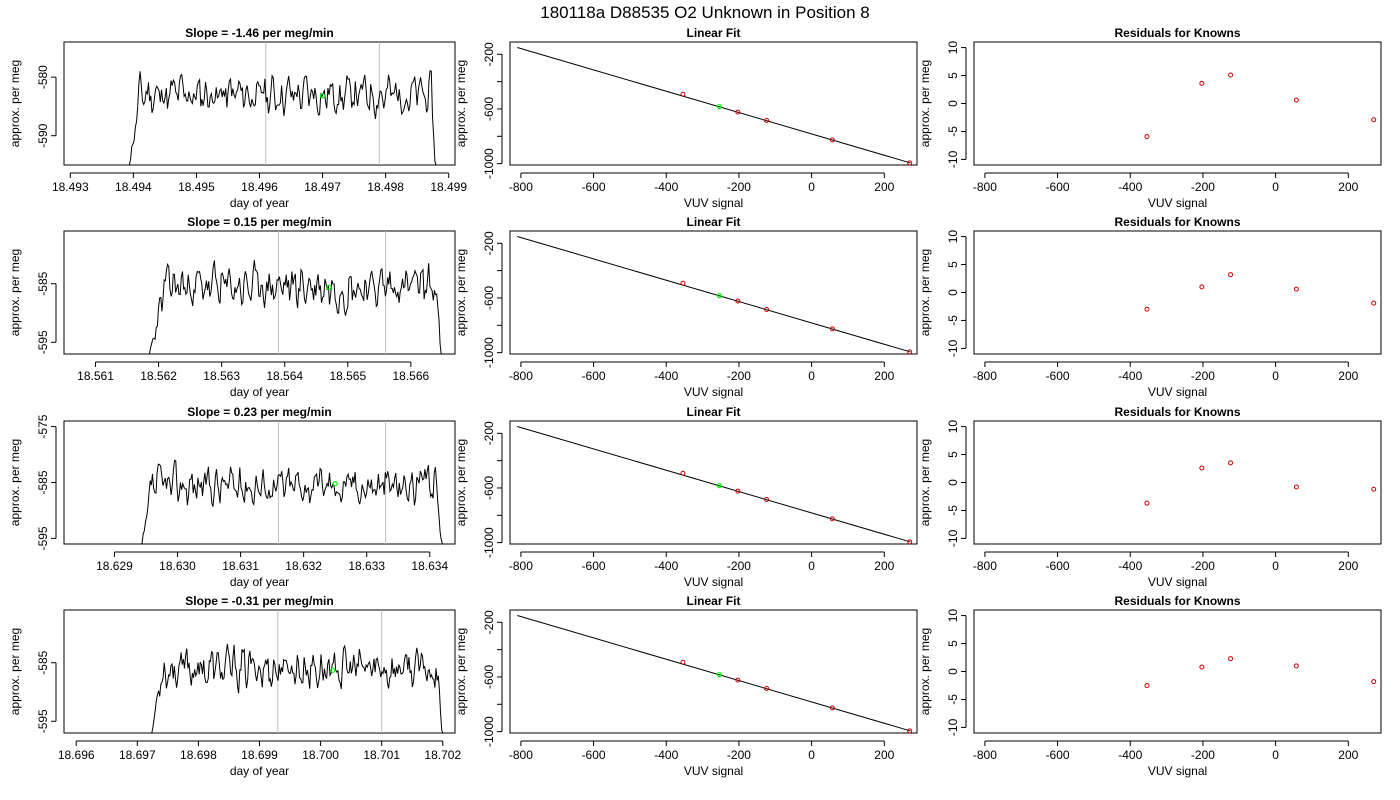 The image size is (1400, 800). I want to click on y-tick-label: -595, so click(43, 721).